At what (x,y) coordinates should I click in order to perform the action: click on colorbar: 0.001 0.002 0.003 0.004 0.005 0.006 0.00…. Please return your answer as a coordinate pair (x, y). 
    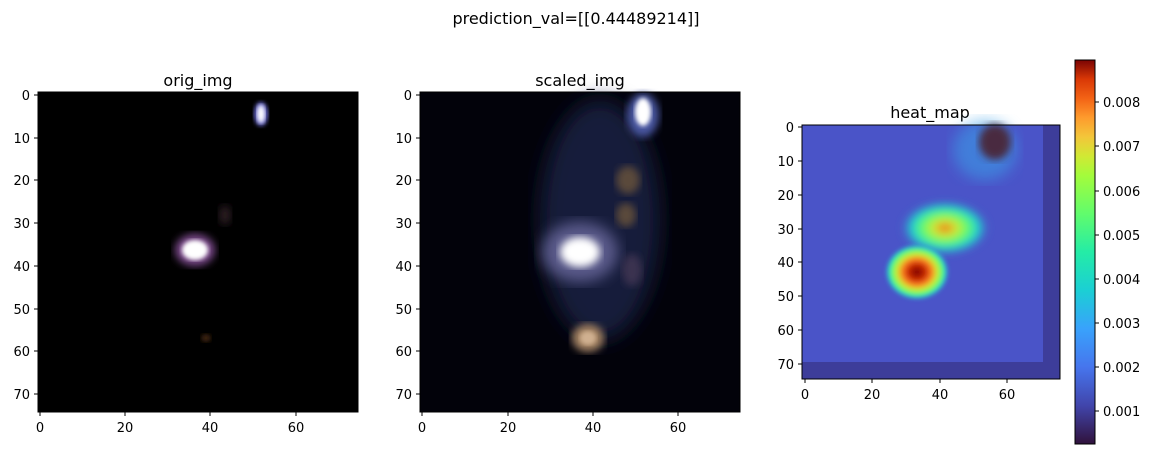
    Looking at the image, I should click on (1107, 252).